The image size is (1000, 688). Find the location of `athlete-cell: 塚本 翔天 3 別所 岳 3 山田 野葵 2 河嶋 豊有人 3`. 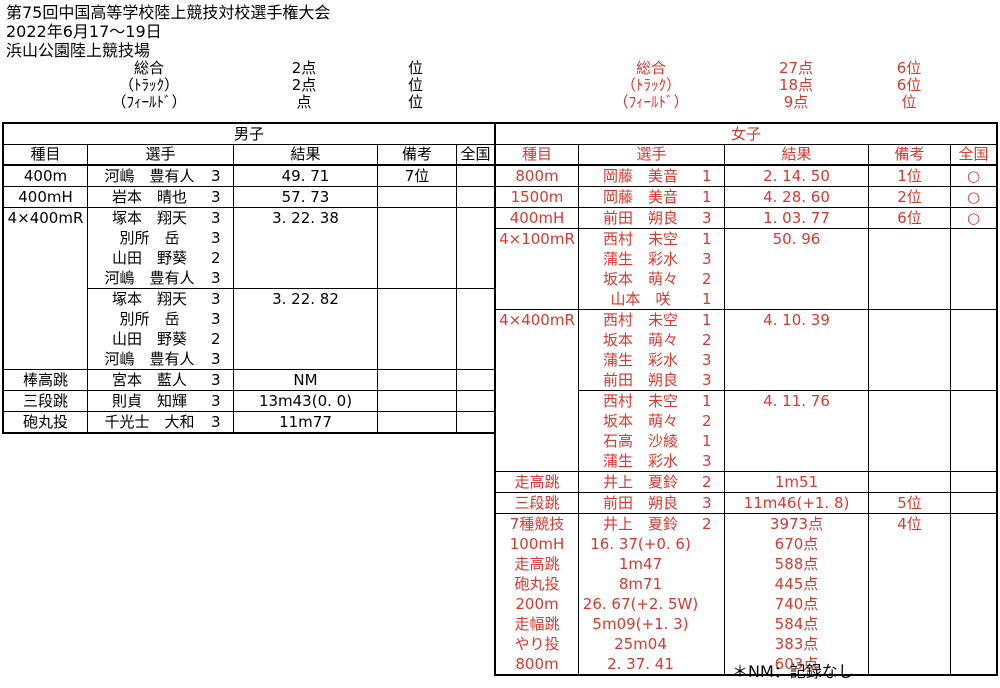

athlete-cell: 塚本 翔天 3 別所 岳 3 山田 野葵 2 河嶋 豊有人 3 is located at coordinates (161, 248).